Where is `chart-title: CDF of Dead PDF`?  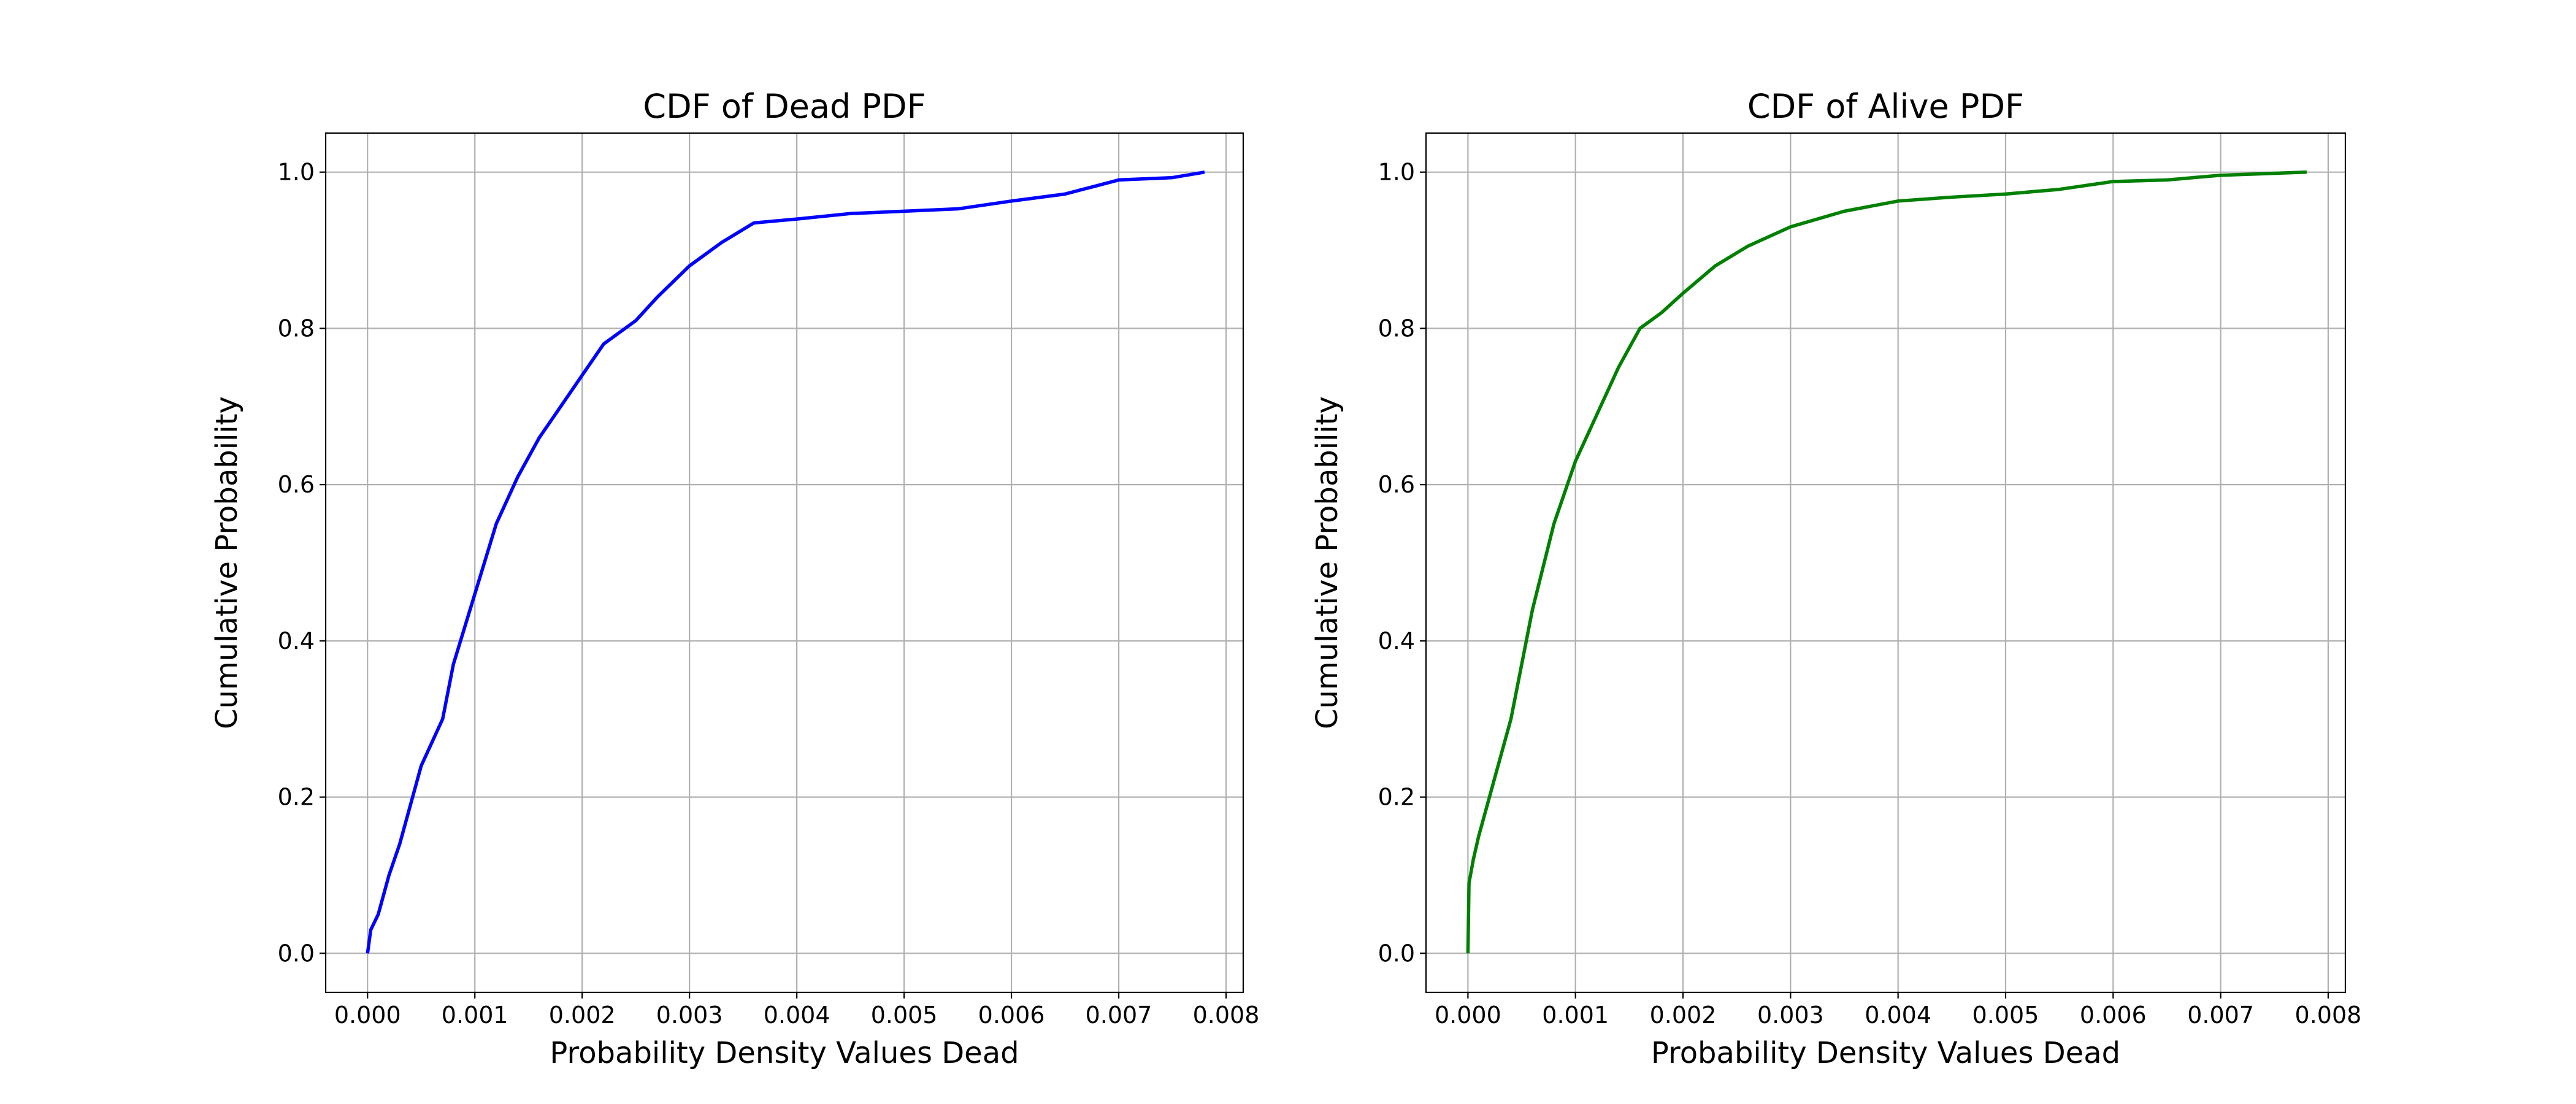 chart-title: CDF of Dead PDF is located at coordinates (784, 106).